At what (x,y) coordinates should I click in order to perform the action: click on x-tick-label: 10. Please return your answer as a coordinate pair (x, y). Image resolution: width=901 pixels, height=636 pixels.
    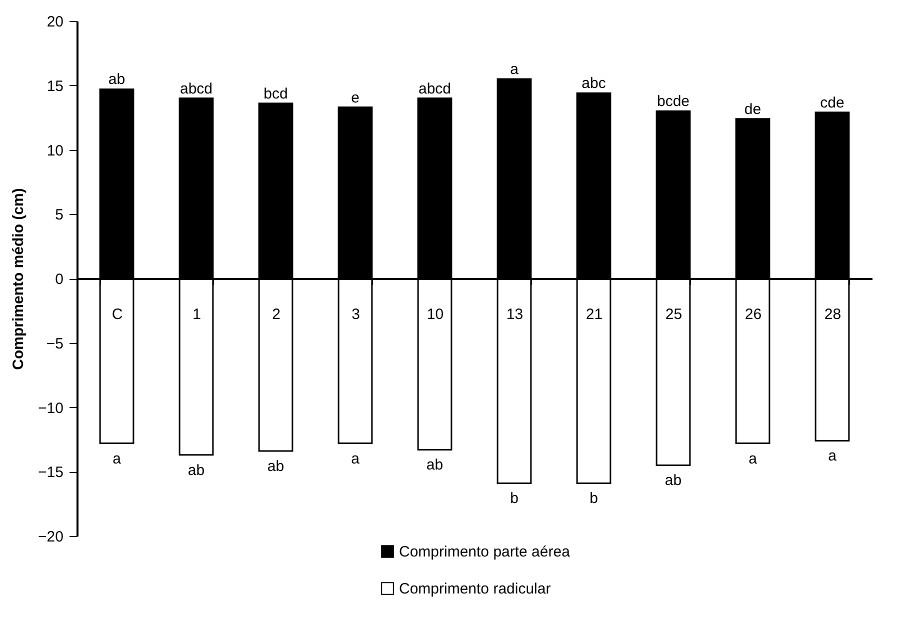
    Looking at the image, I should click on (435, 314).